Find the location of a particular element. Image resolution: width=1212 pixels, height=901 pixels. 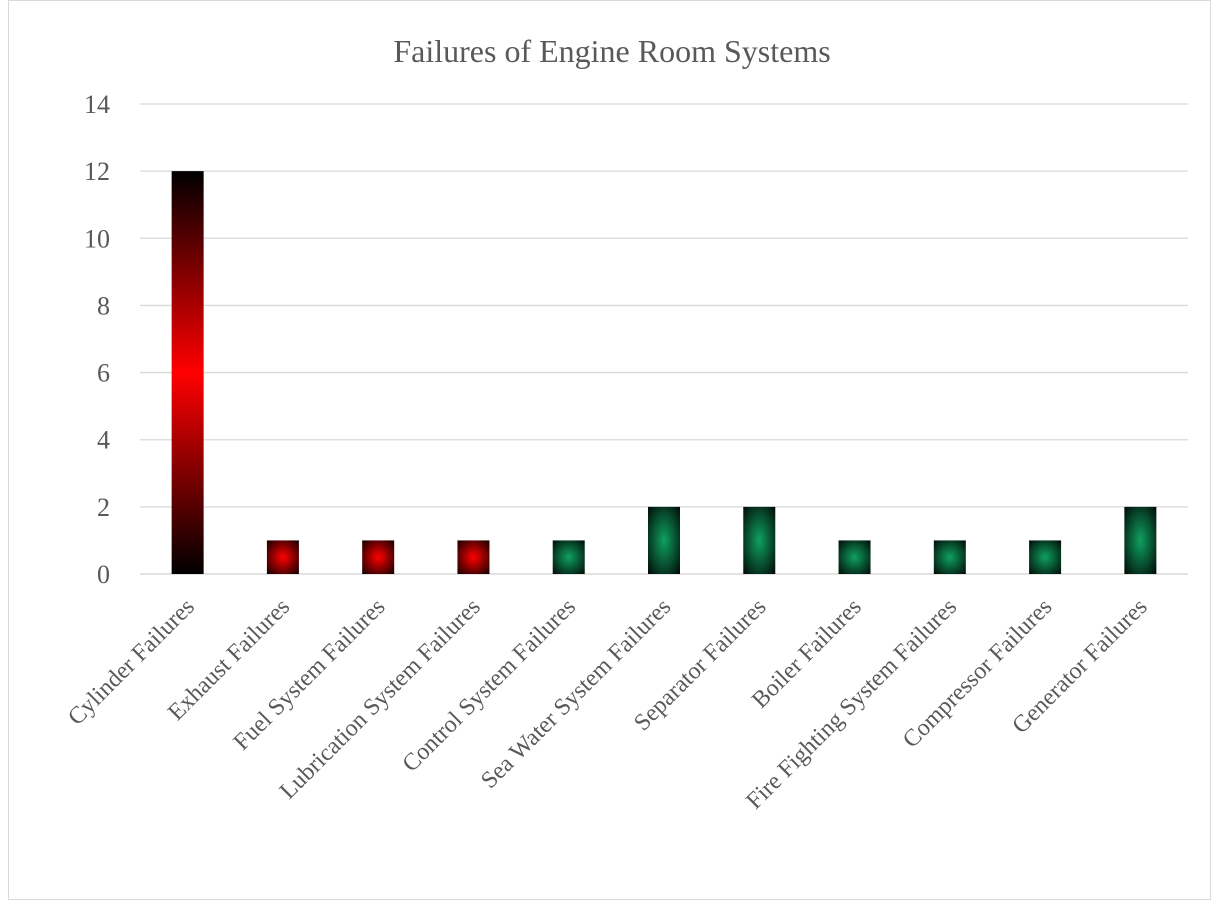

y-tick-label: 0 is located at coordinates (103, 574).